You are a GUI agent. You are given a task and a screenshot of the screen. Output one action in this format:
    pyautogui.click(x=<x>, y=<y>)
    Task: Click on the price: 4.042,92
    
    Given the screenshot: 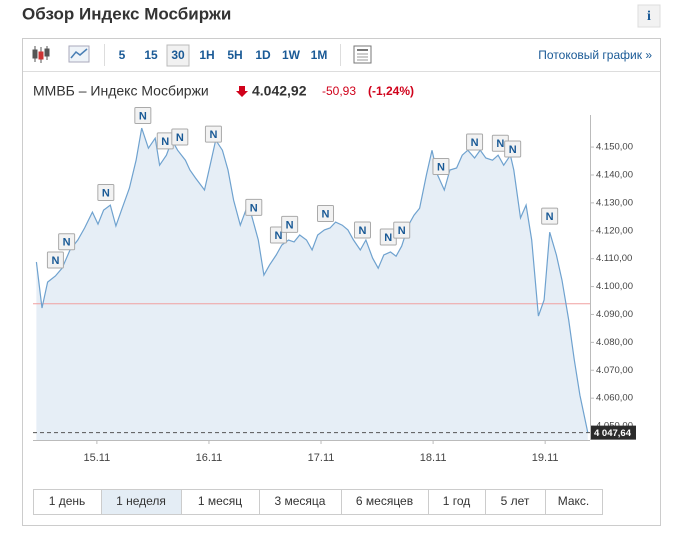 What is the action you would take?
    pyautogui.click(x=279, y=91)
    